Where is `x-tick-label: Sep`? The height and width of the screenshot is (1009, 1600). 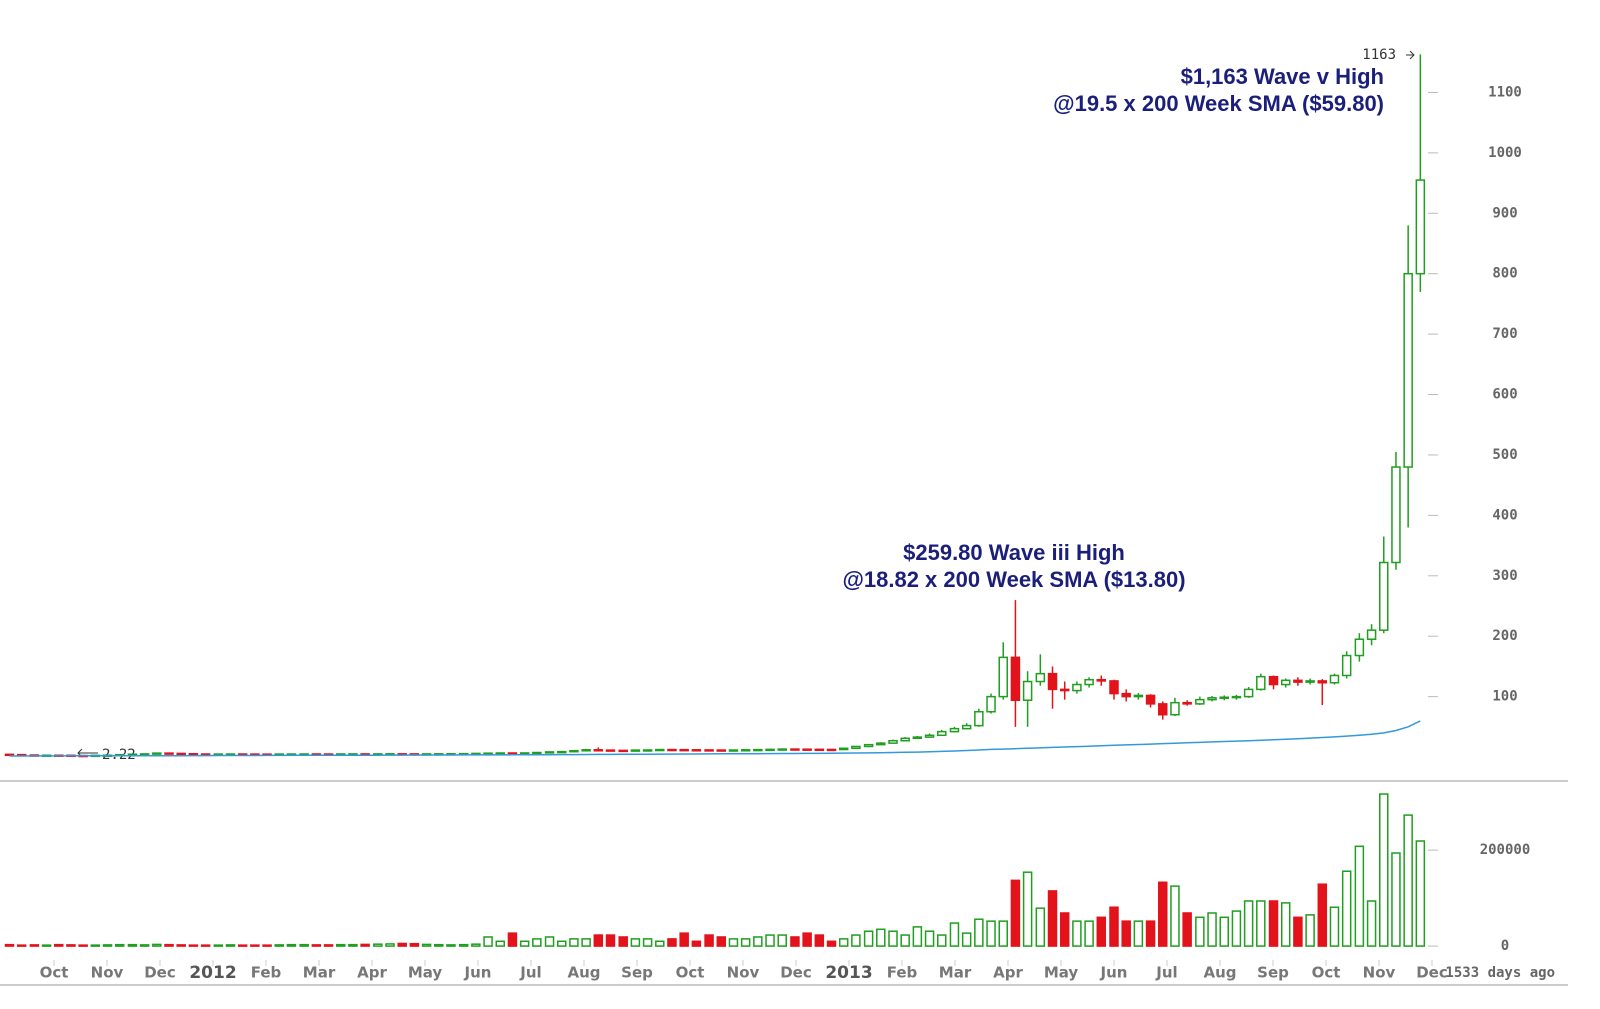
x-tick-label: Sep is located at coordinates (1273, 973).